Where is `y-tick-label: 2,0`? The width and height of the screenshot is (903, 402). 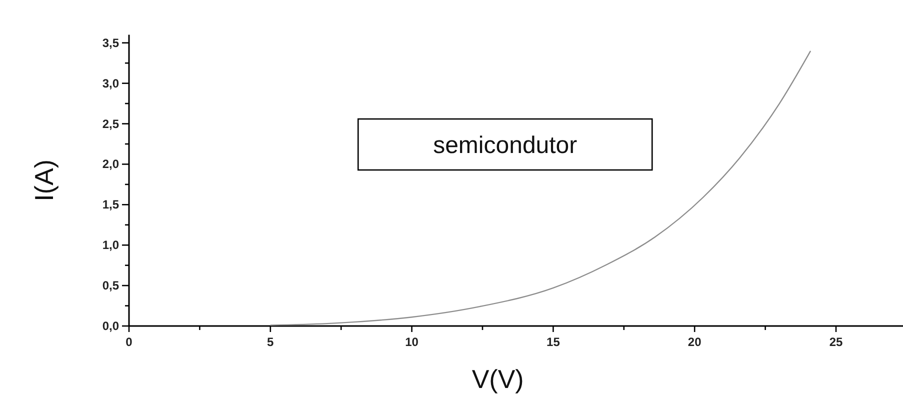
y-tick-label: 2,0 is located at coordinates (111, 164).